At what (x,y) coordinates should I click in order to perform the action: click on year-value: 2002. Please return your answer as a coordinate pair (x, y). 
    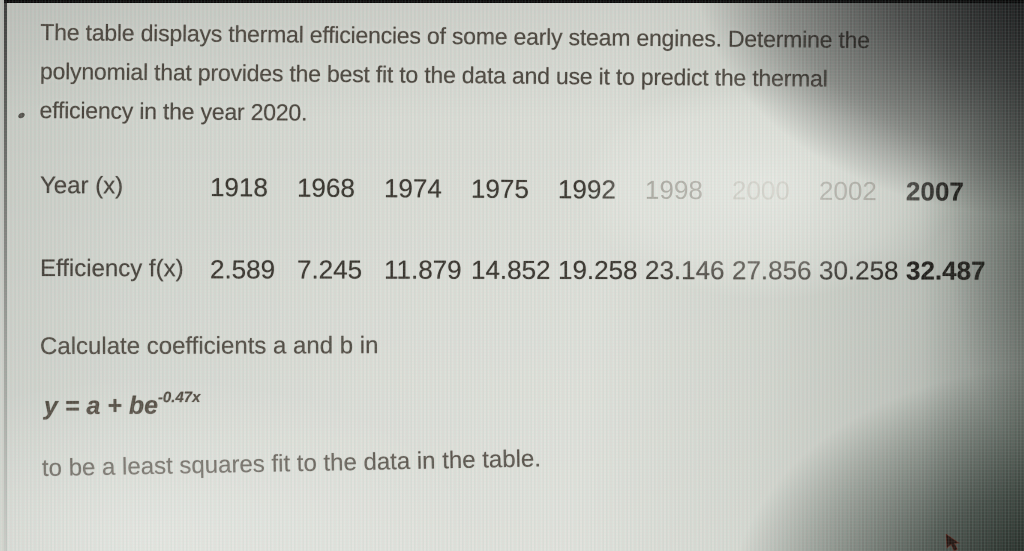
    Looking at the image, I should click on (847, 191).